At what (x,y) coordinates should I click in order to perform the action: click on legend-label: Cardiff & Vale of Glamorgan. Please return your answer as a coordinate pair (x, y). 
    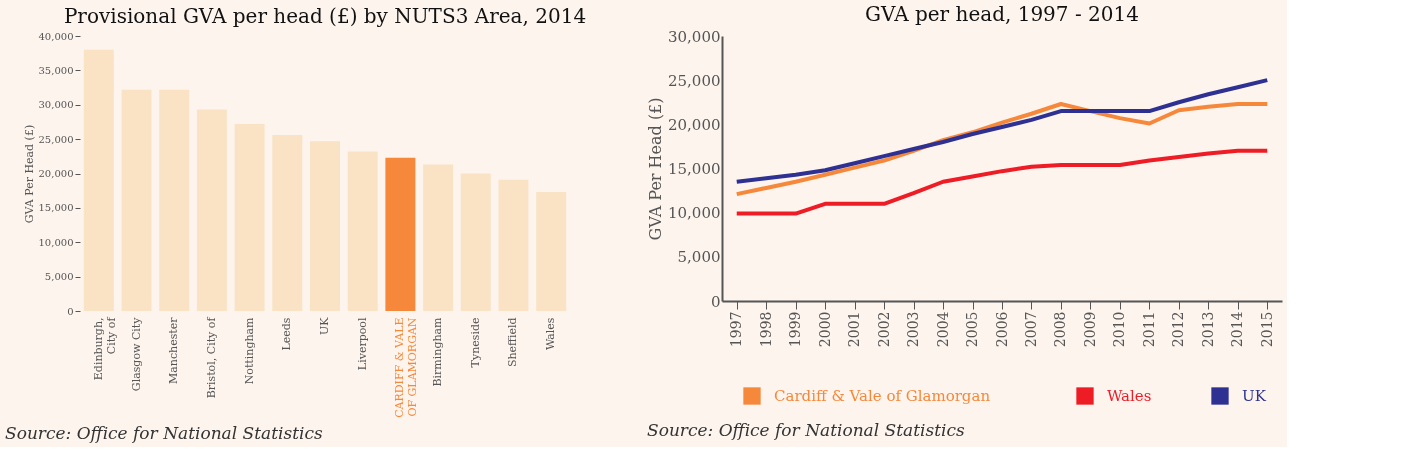
    Looking at the image, I should click on (882, 396).